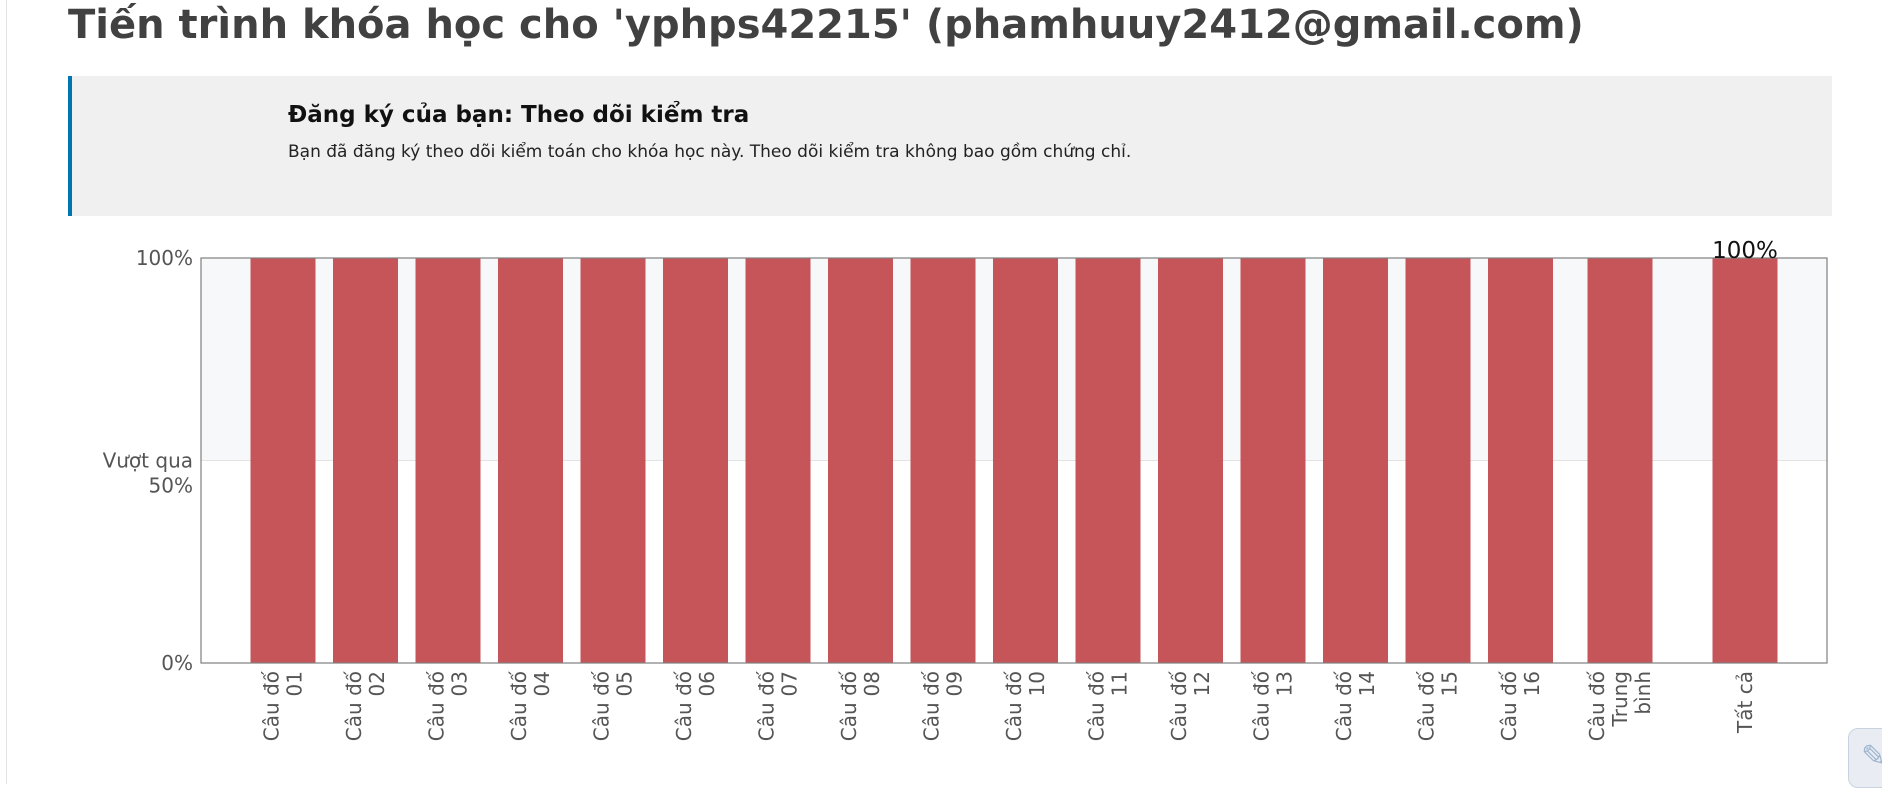  I want to click on x-tick-line: 11, so click(1120, 683).